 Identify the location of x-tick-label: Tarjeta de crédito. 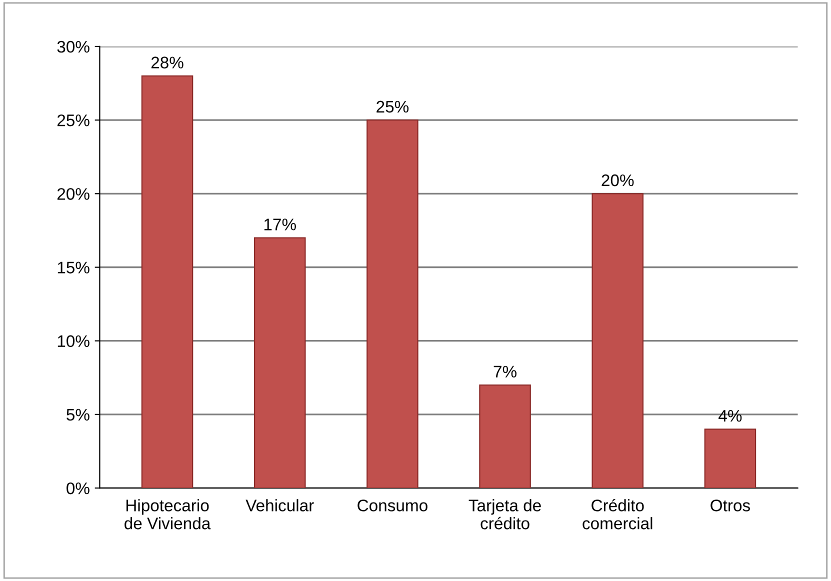
(504, 514).